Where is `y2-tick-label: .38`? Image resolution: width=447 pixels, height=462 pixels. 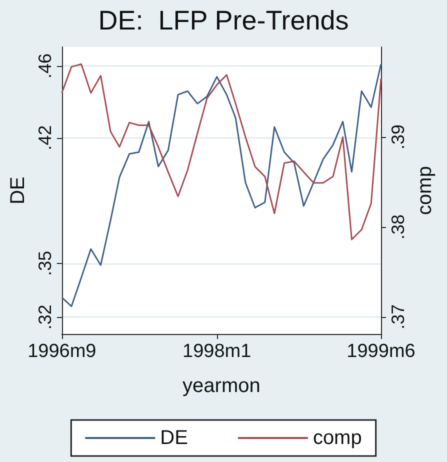
y2-tick-label: .38 is located at coordinates (398, 227).